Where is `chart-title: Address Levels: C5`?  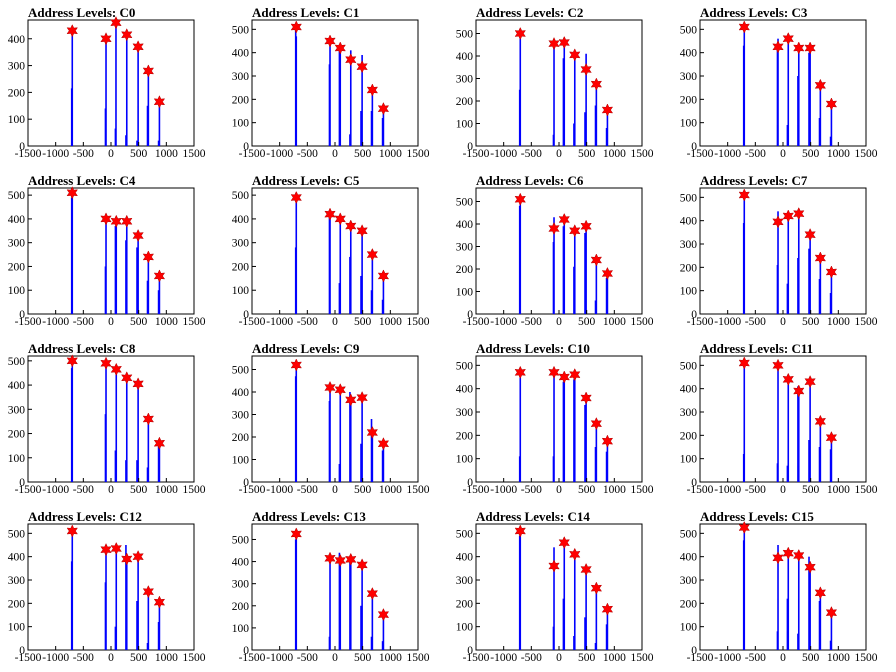 chart-title: Address Levels: C5 is located at coordinates (306, 180).